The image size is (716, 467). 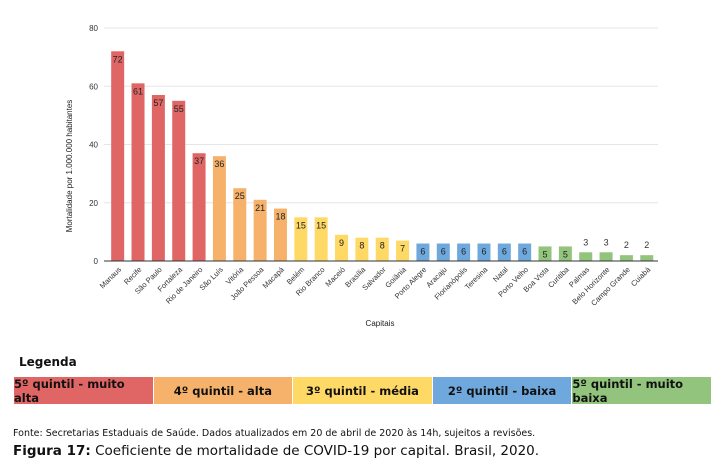 I want to click on legend-item-quintil-2: 2º quintil - baixa, so click(x=502, y=390).